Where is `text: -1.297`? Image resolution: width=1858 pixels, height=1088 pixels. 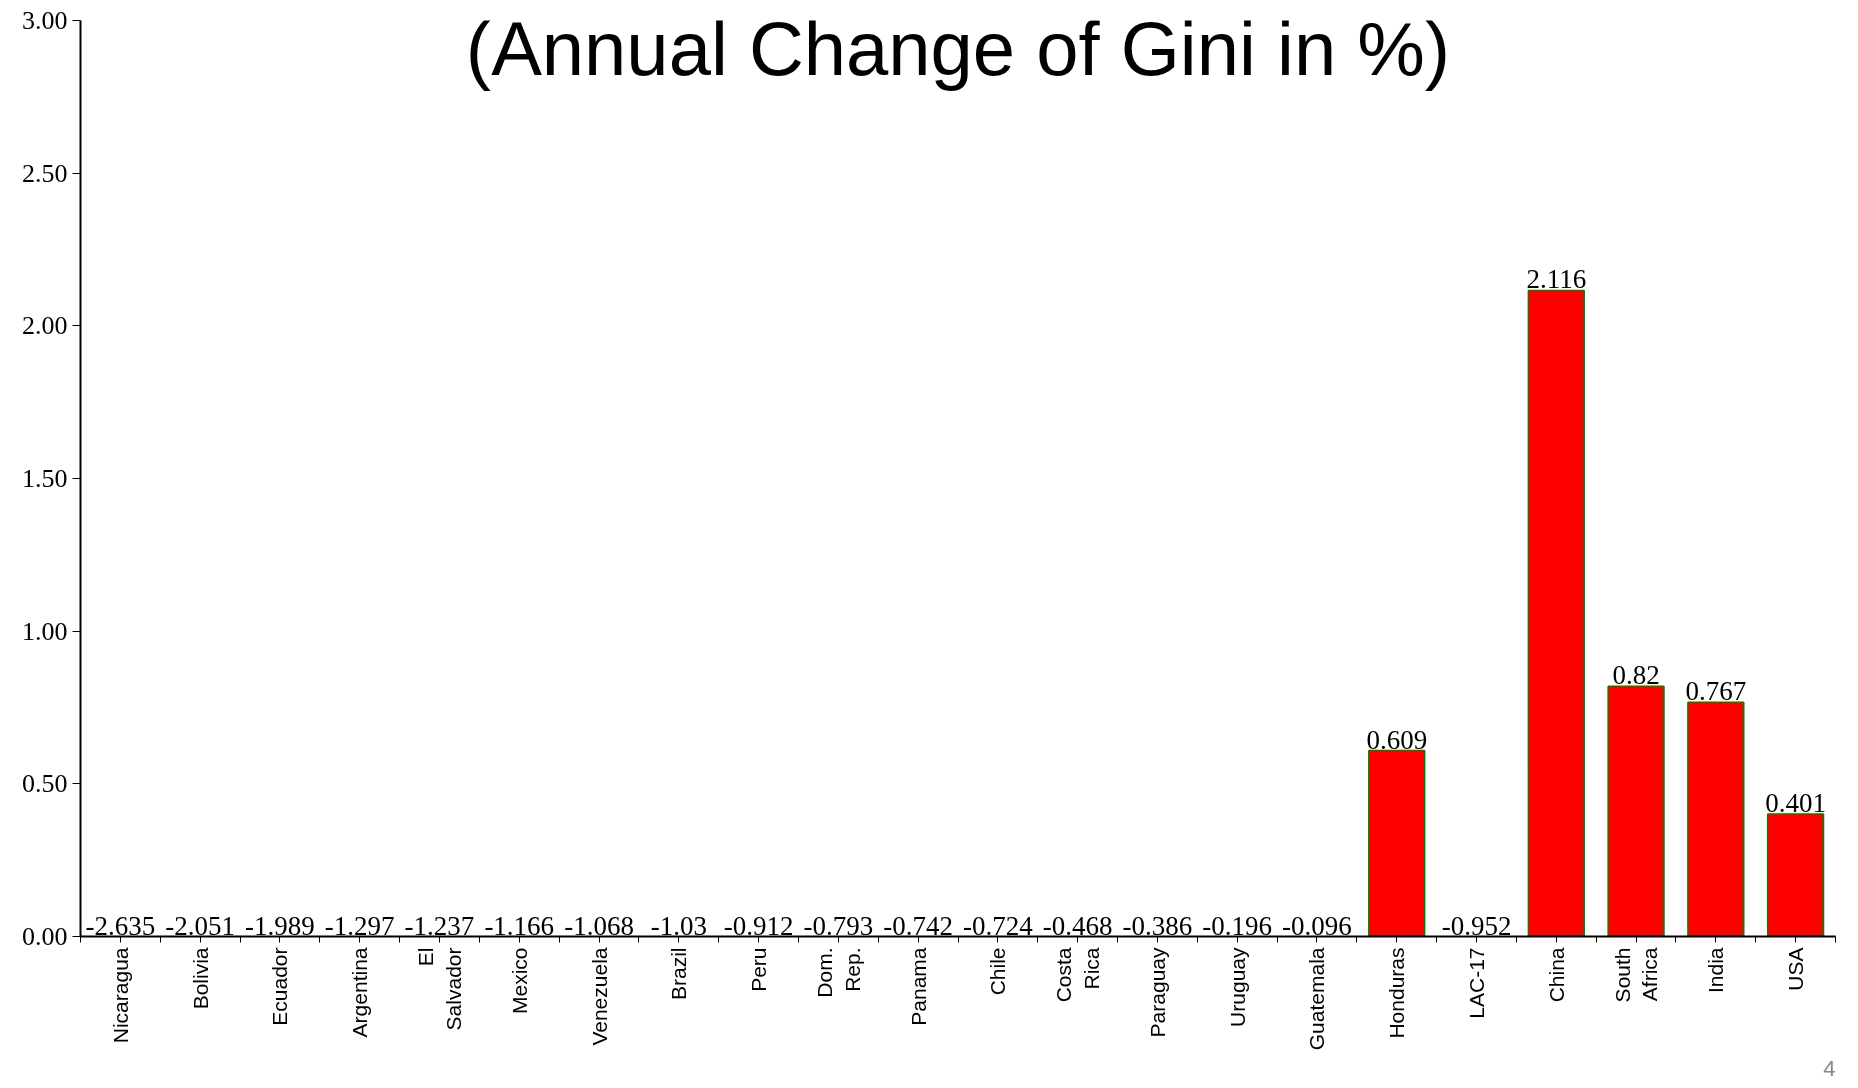 text: -1.297 is located at coordinates (359, 925).